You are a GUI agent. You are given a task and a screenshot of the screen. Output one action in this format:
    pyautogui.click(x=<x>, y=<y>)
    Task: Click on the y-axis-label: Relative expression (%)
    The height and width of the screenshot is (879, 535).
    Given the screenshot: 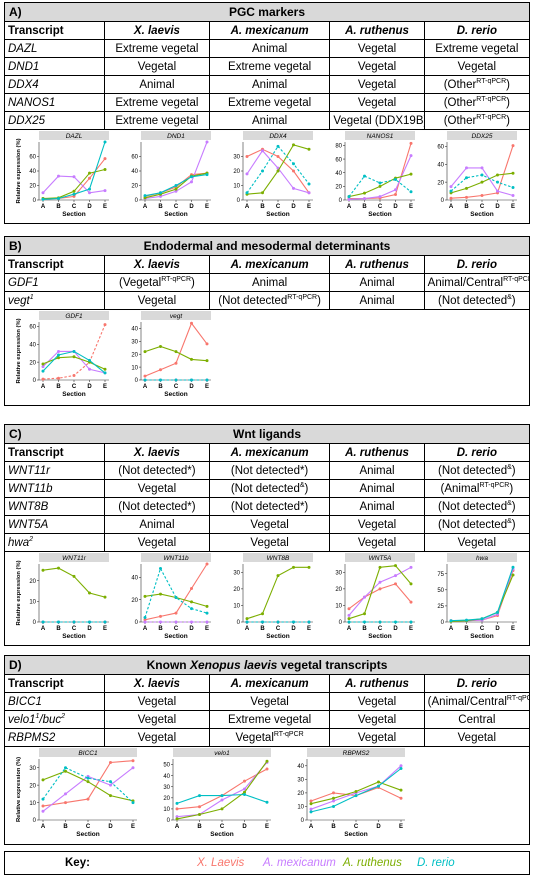 What is the action you would take?
    pyautogui.click(x=19, y=592)
    